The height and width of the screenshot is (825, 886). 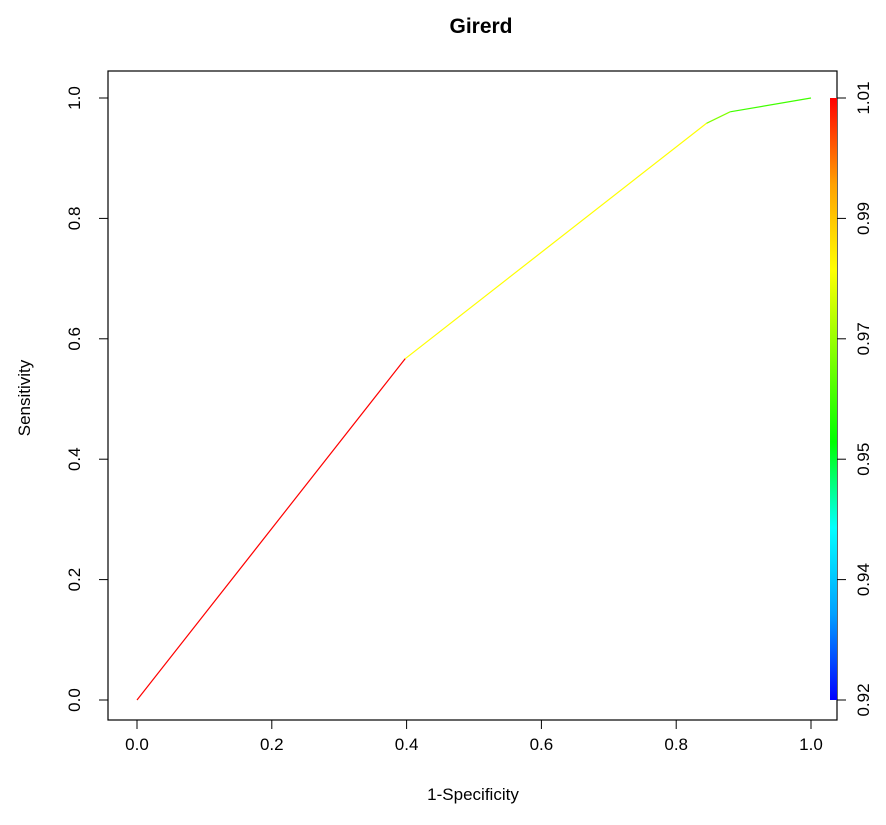 I want to click on x-tick-label: 0.2, so click(x=272, y=744).